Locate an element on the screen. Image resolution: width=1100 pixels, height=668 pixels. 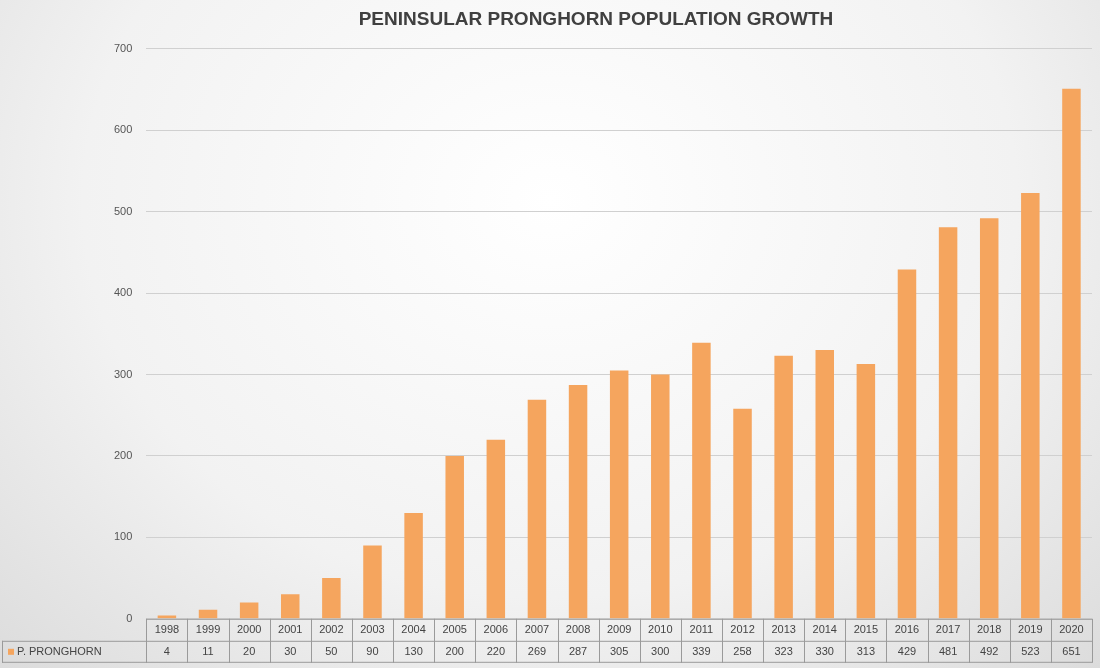
x-tick-label: 2014 is located at coordinates (824, 629).